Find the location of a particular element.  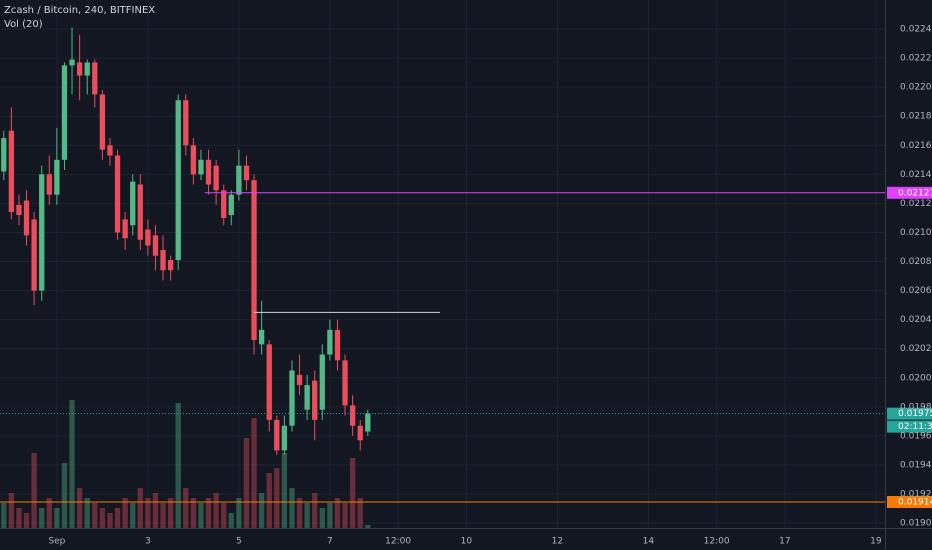

y-tick-label: 0.020000 is located at coordinates (916, 378).